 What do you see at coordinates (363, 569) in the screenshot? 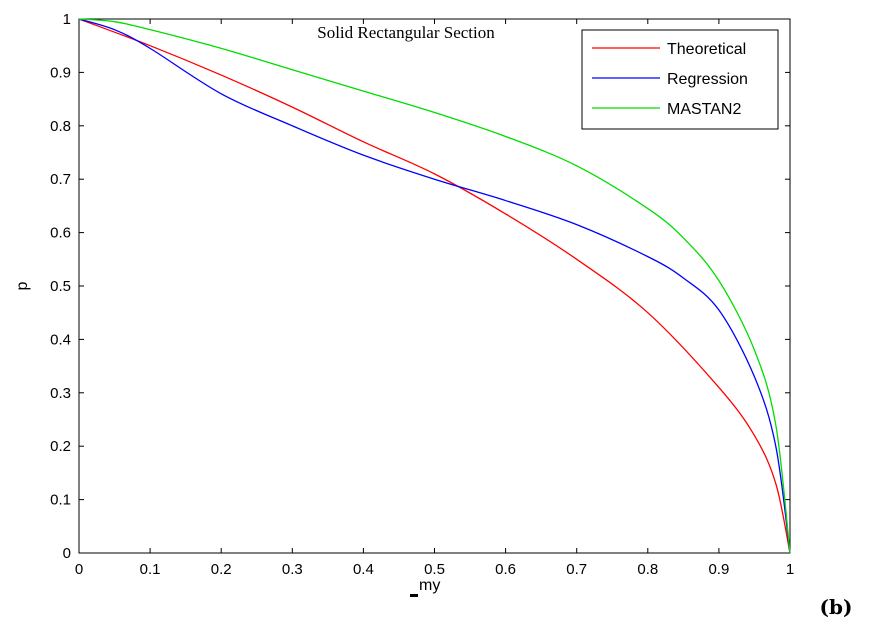
I see `x-tick-label: 0.4` at bounding box center [363, 569].